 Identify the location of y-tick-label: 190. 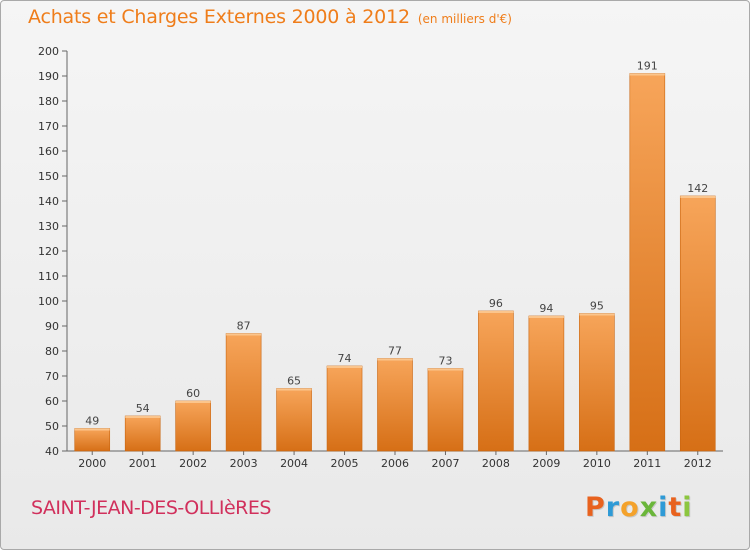
(48, 76).